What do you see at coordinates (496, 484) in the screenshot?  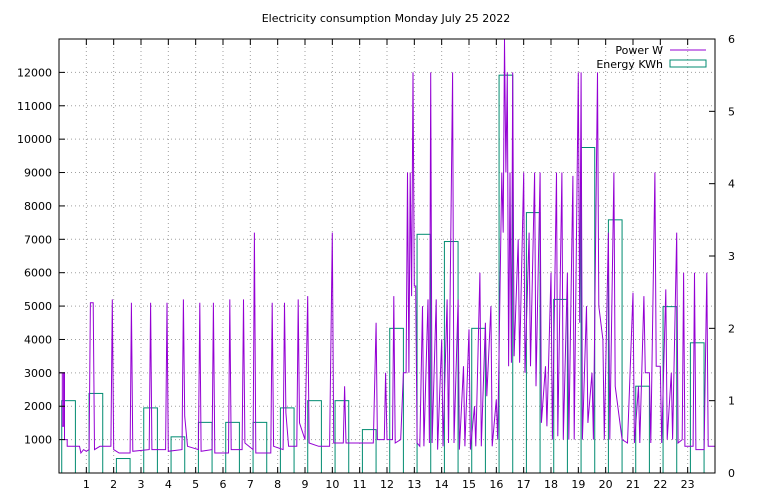 I see `x-tick-label: 16` at bounding box center [496, 484].